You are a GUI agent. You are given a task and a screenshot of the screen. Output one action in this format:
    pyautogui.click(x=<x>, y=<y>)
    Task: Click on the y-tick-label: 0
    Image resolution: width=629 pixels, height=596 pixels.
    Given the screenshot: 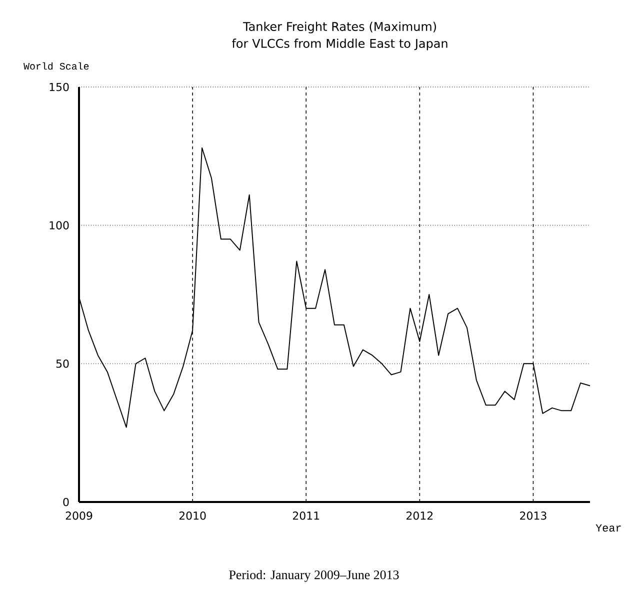 What is the action you would take?
    pyautogui.click(x=66, y=502)
    